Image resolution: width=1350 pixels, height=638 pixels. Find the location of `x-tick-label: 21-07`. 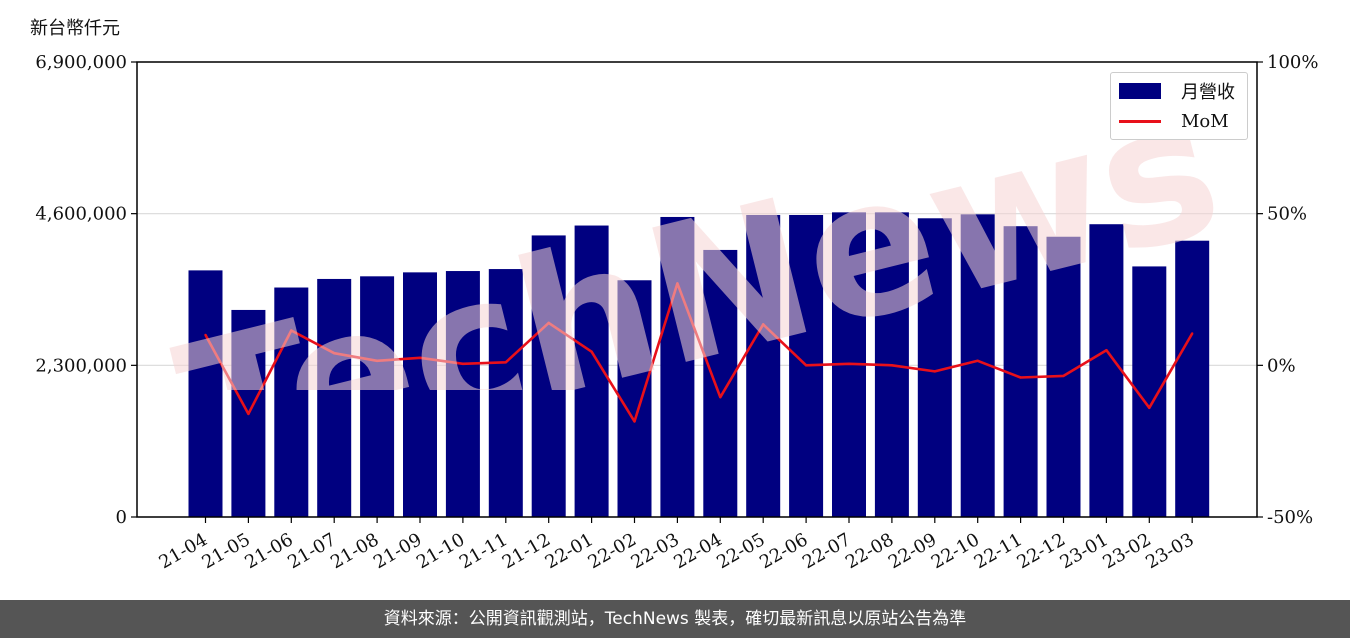

x-tick-label: 21-07 is located at coordinates (311, 551).